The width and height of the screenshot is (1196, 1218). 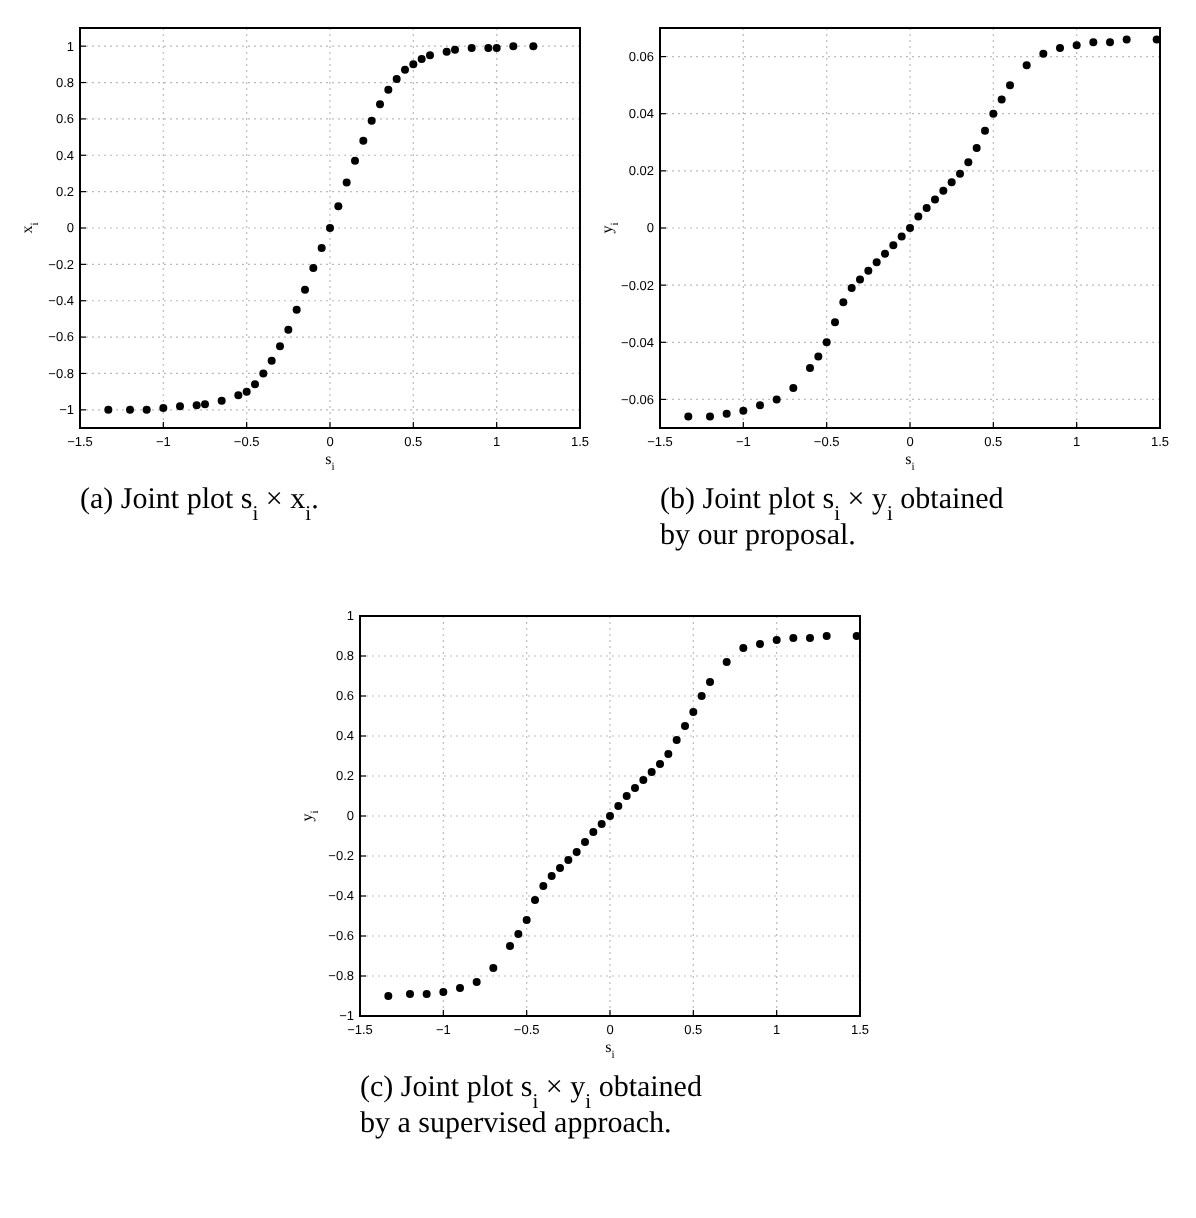 What do you see at coordinates (199, 504) in the screenshot?
I see `text: (a) Joint plot s$_{i}$ × x$_{i}$.` at bounding box center [199, 504].